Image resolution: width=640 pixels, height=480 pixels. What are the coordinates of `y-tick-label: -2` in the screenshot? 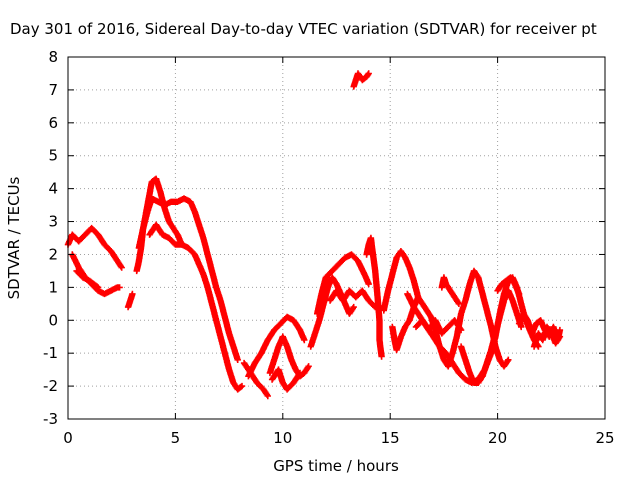 It's located at (50, 386).